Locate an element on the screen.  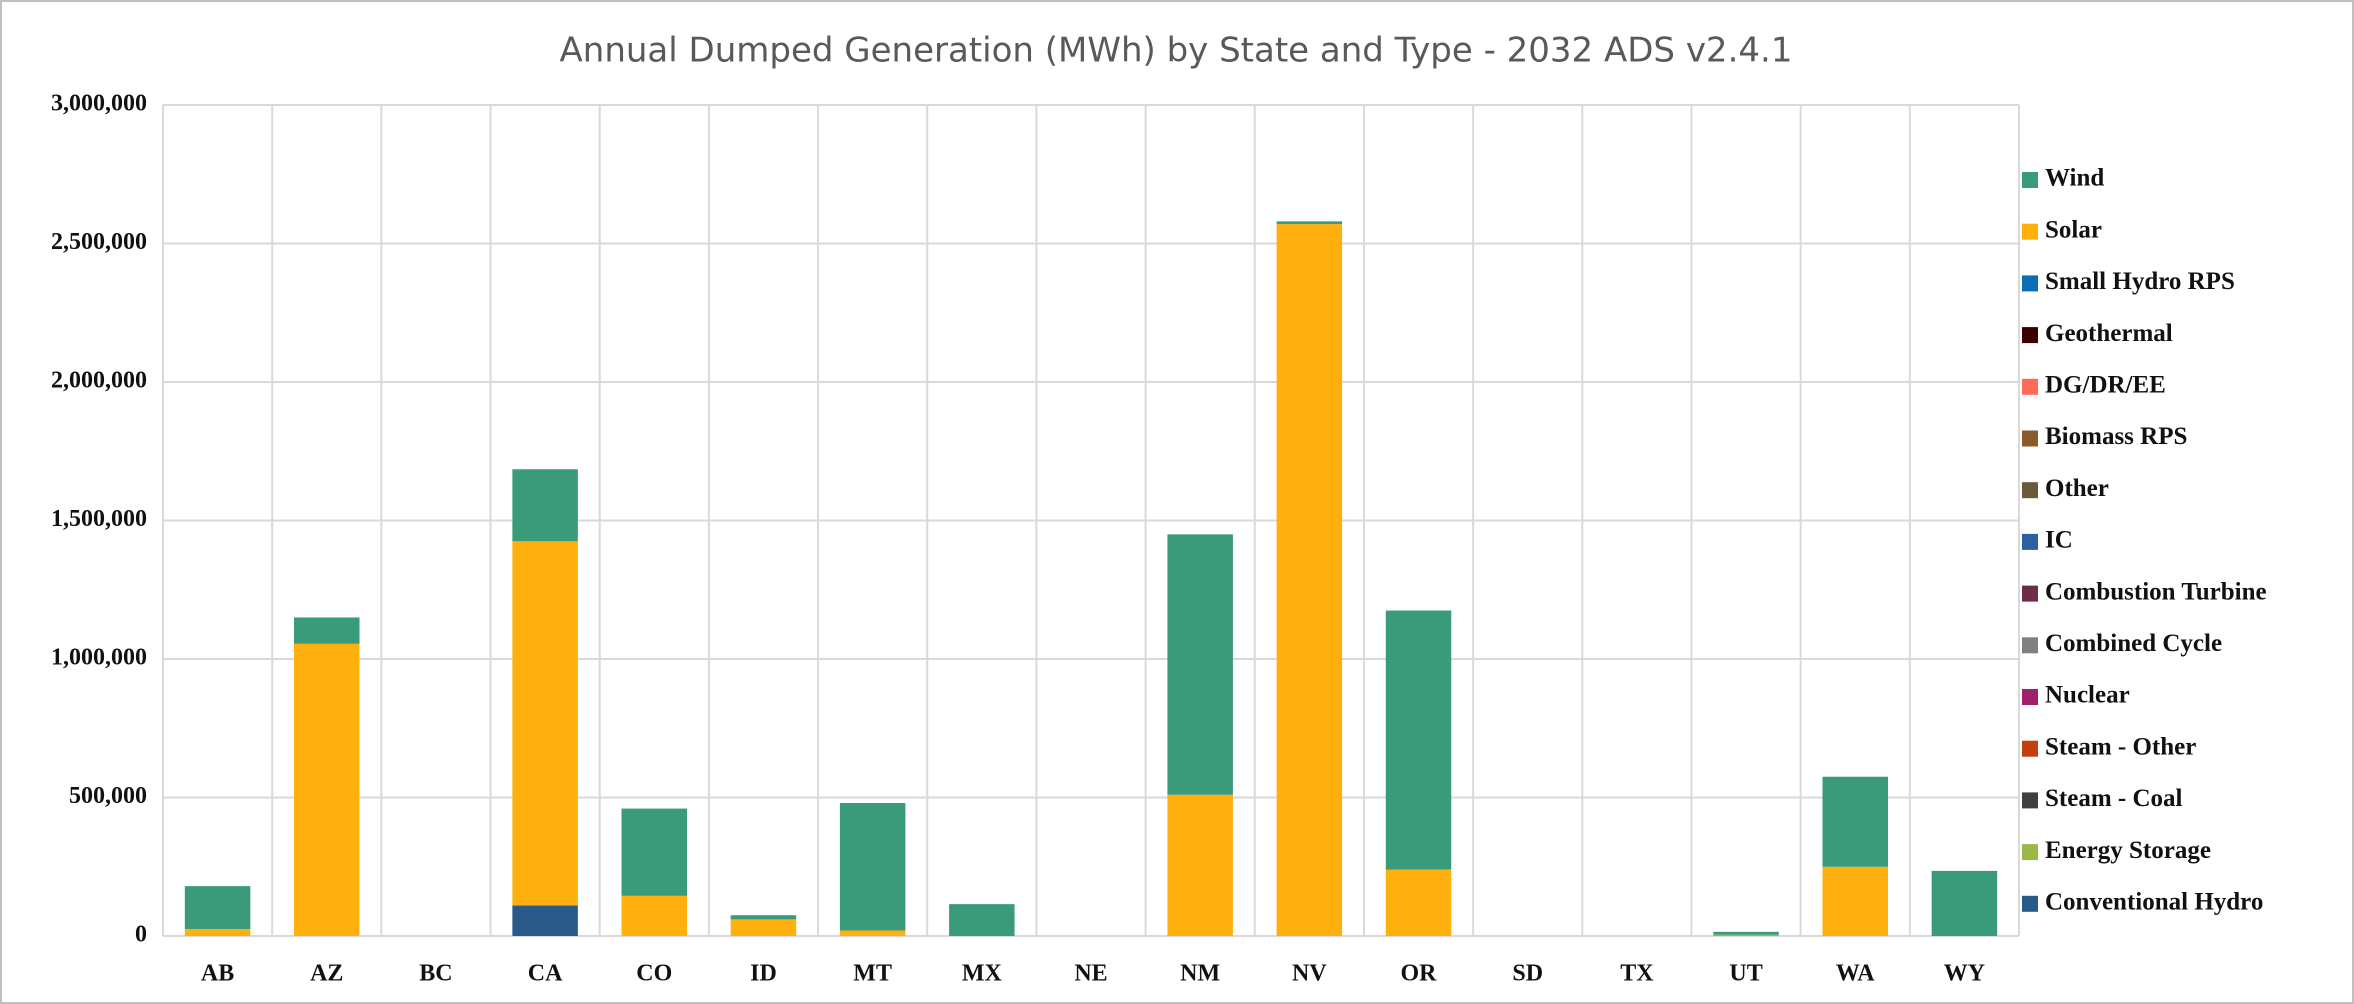
x-tick-label: UT is located at coordinates (1745, 974).